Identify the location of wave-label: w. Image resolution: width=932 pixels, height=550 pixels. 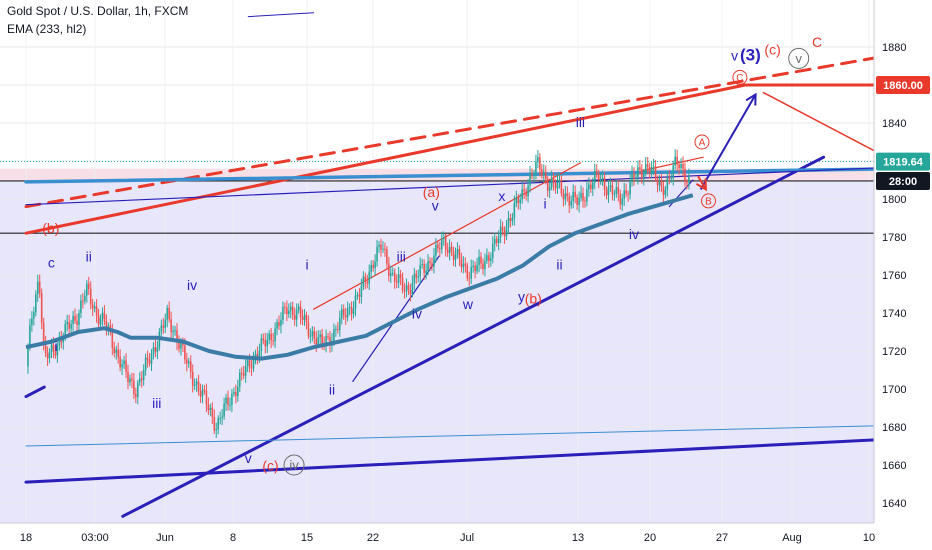
(468, 304).